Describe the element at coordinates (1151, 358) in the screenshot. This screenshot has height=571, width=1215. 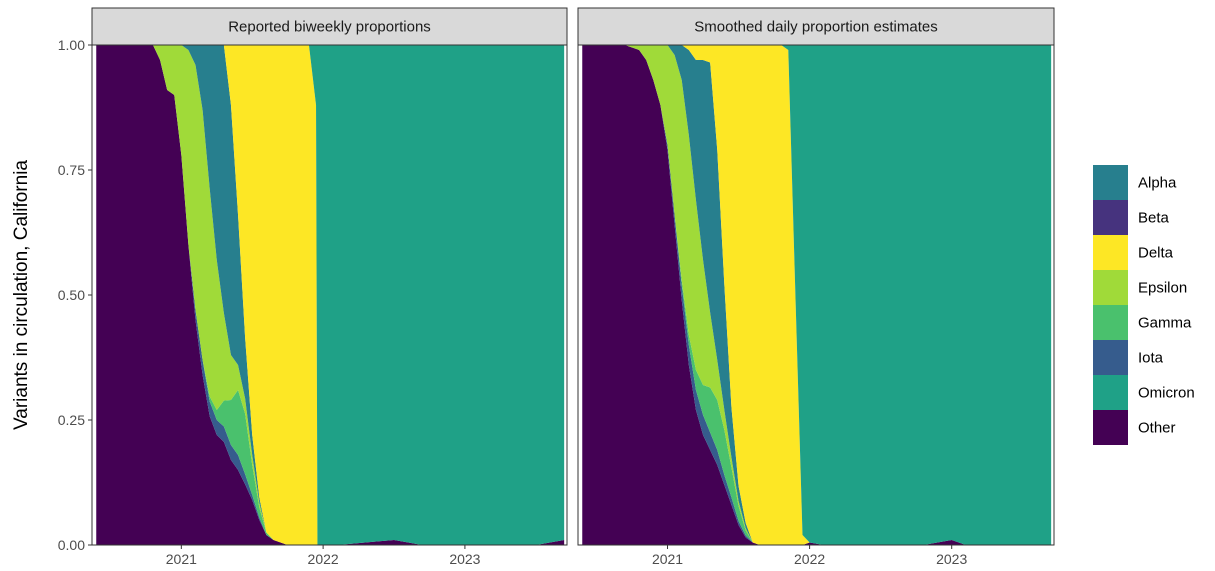
I see `legend-label: Iota` at that location.